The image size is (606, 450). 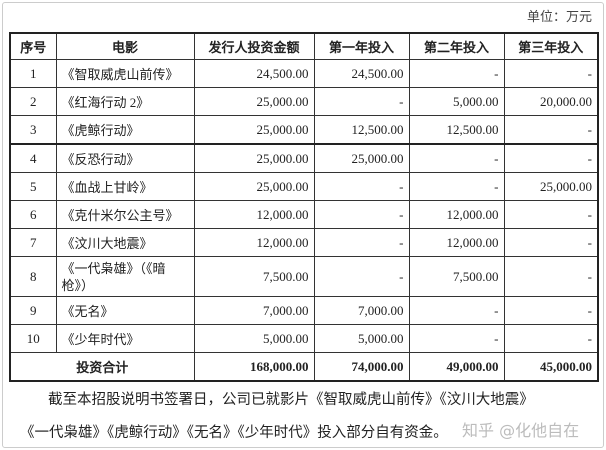 What do you see at coordinates (33, 158) in the screenshot?
I see `row-number: 4` at bounding box center [33, 158].